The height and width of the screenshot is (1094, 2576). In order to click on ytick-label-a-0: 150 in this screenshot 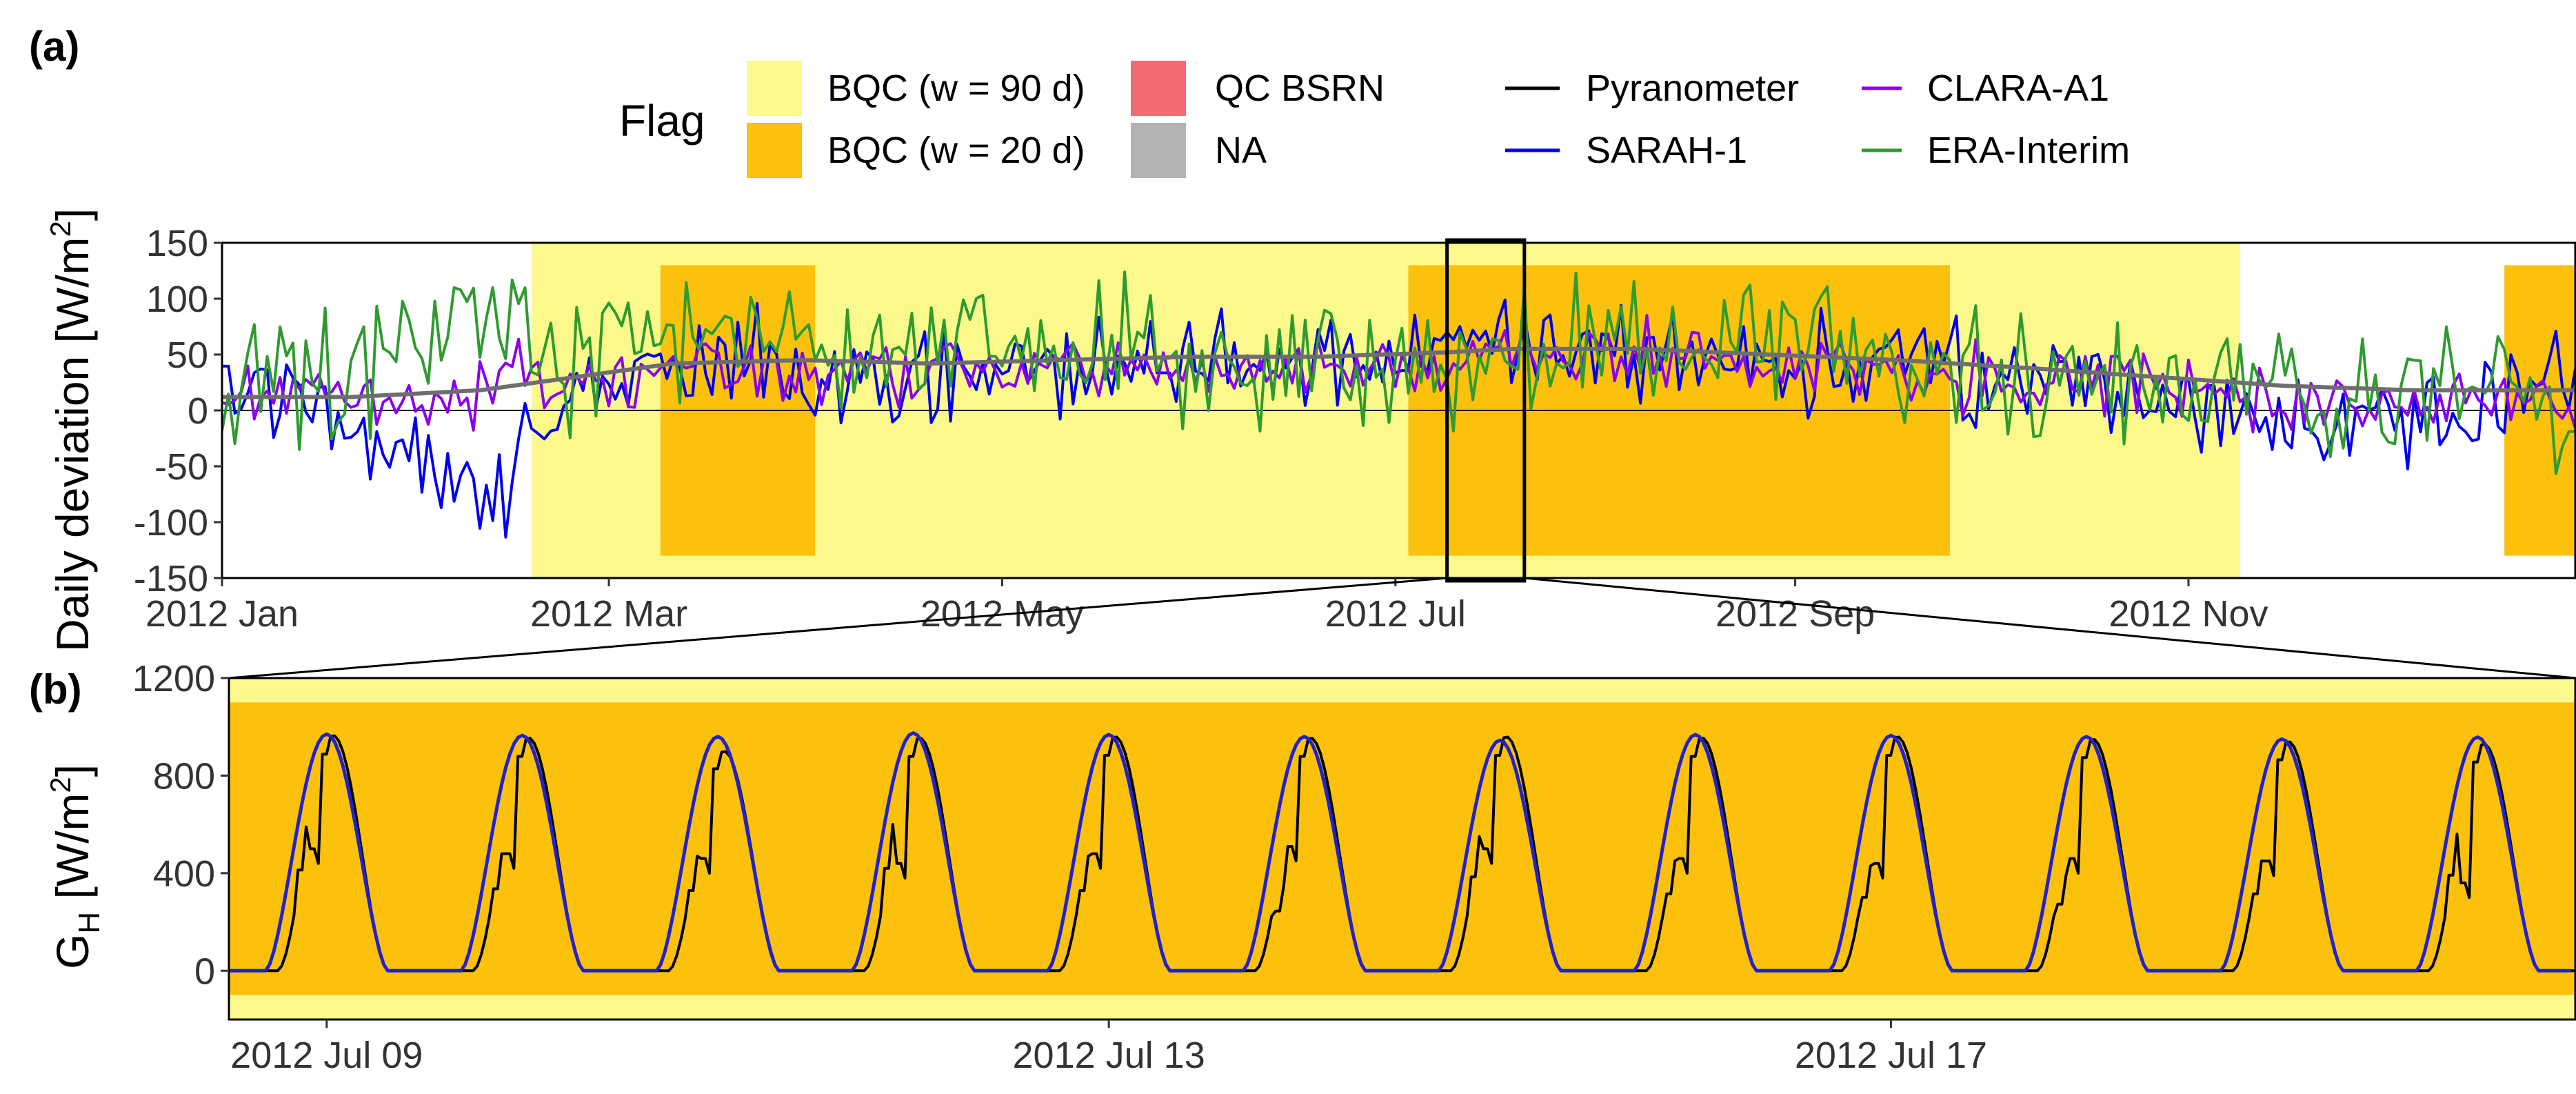, I will do `click(177, 244)`.